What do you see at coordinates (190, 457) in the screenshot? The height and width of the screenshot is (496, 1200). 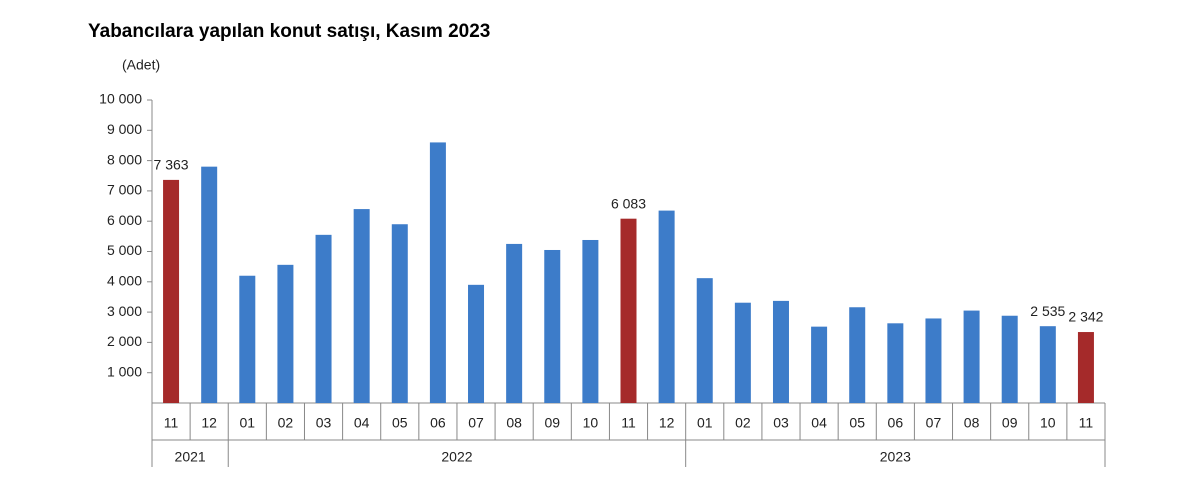 I see `group-label: 2021` at bounding box center [190, 457].